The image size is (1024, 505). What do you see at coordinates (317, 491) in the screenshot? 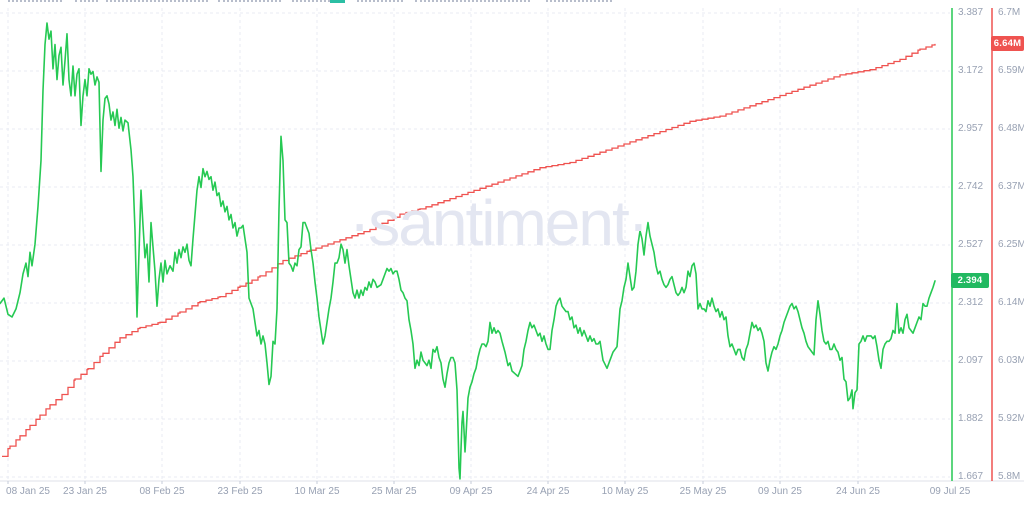
I see `x-axis-date-label: 10 Mar 25` at bounding box center [317, 491].